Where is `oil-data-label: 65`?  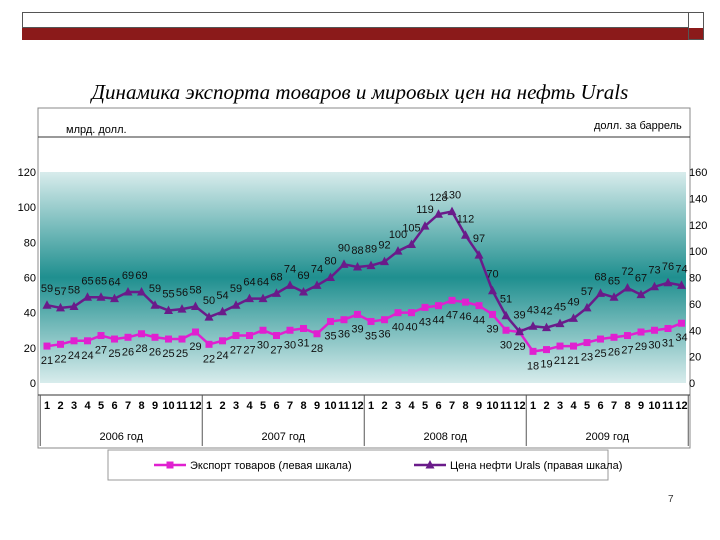
oil-data-label: 65 is located at coordinates (614, 281).